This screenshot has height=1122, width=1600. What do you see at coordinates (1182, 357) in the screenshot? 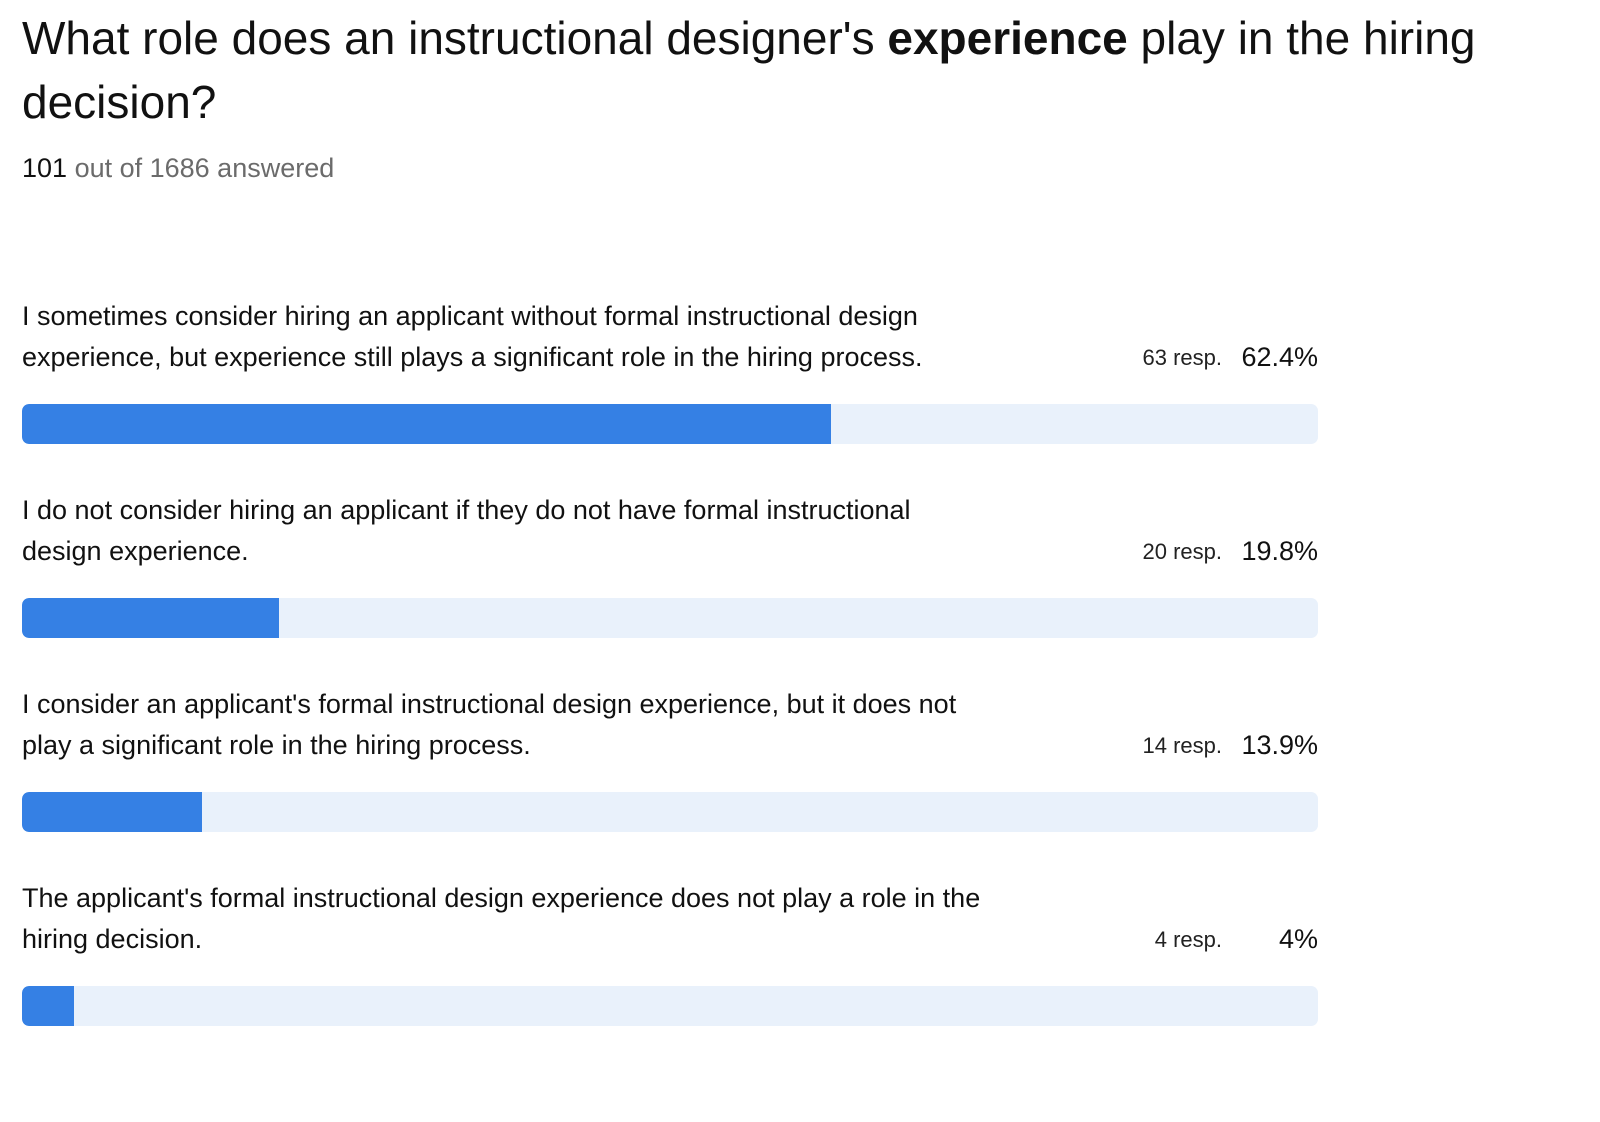
I see `response-count: 63 resp.` at bounding box center [1182, 357].